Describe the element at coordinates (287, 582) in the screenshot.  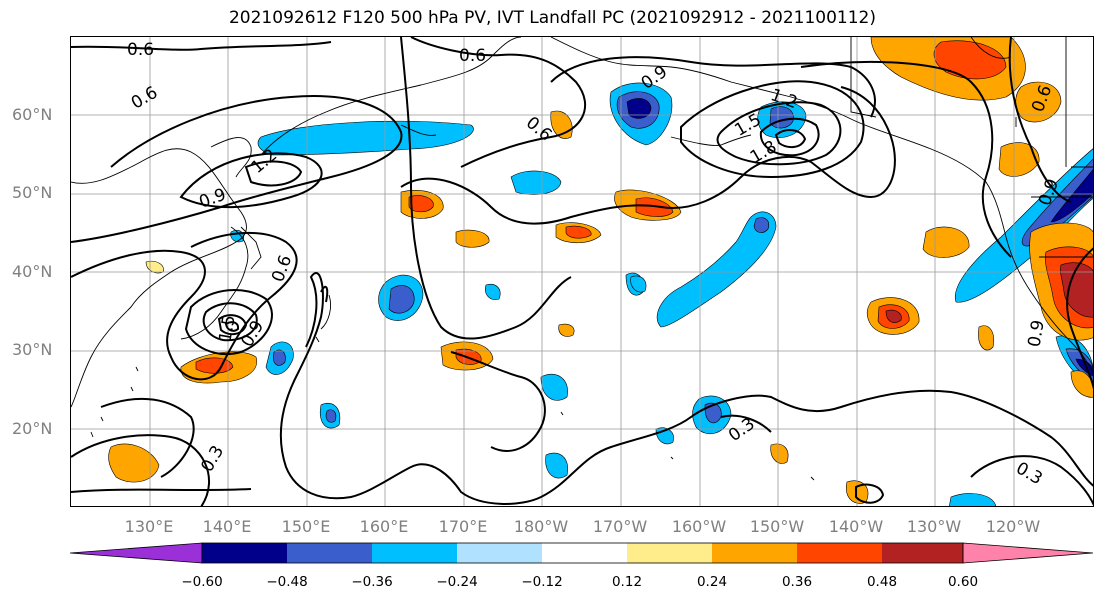
I see `colorbar-tick: −0.48` at that location.